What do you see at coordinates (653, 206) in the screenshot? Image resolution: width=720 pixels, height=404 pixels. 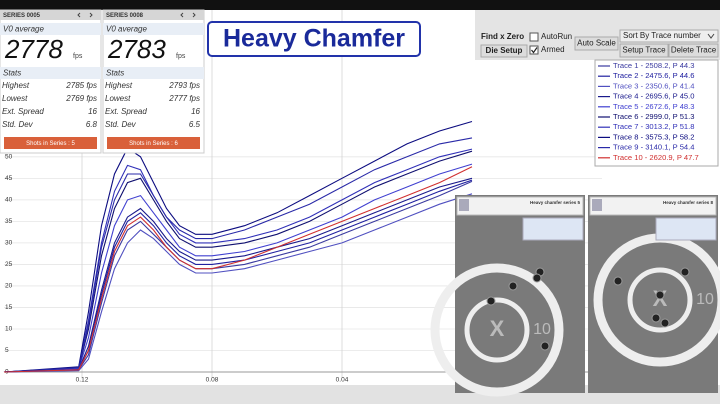 I see `target-header` at bounding box center [653, 206].